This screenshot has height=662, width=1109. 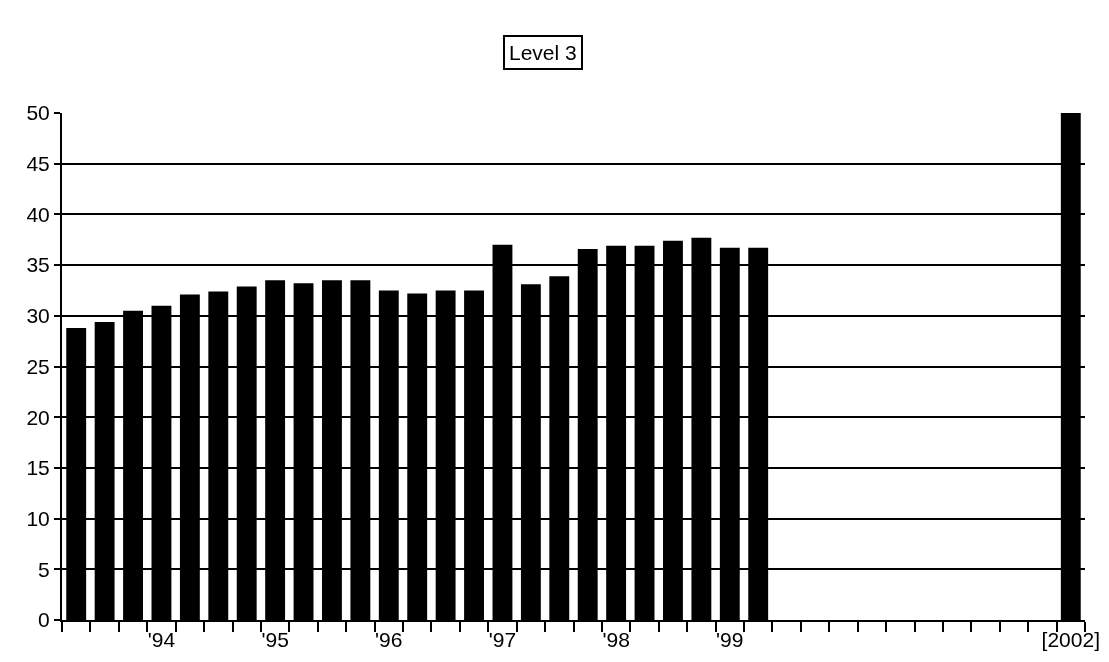 I want to click on x-tick-label: '98, so click(x=616, y=640).